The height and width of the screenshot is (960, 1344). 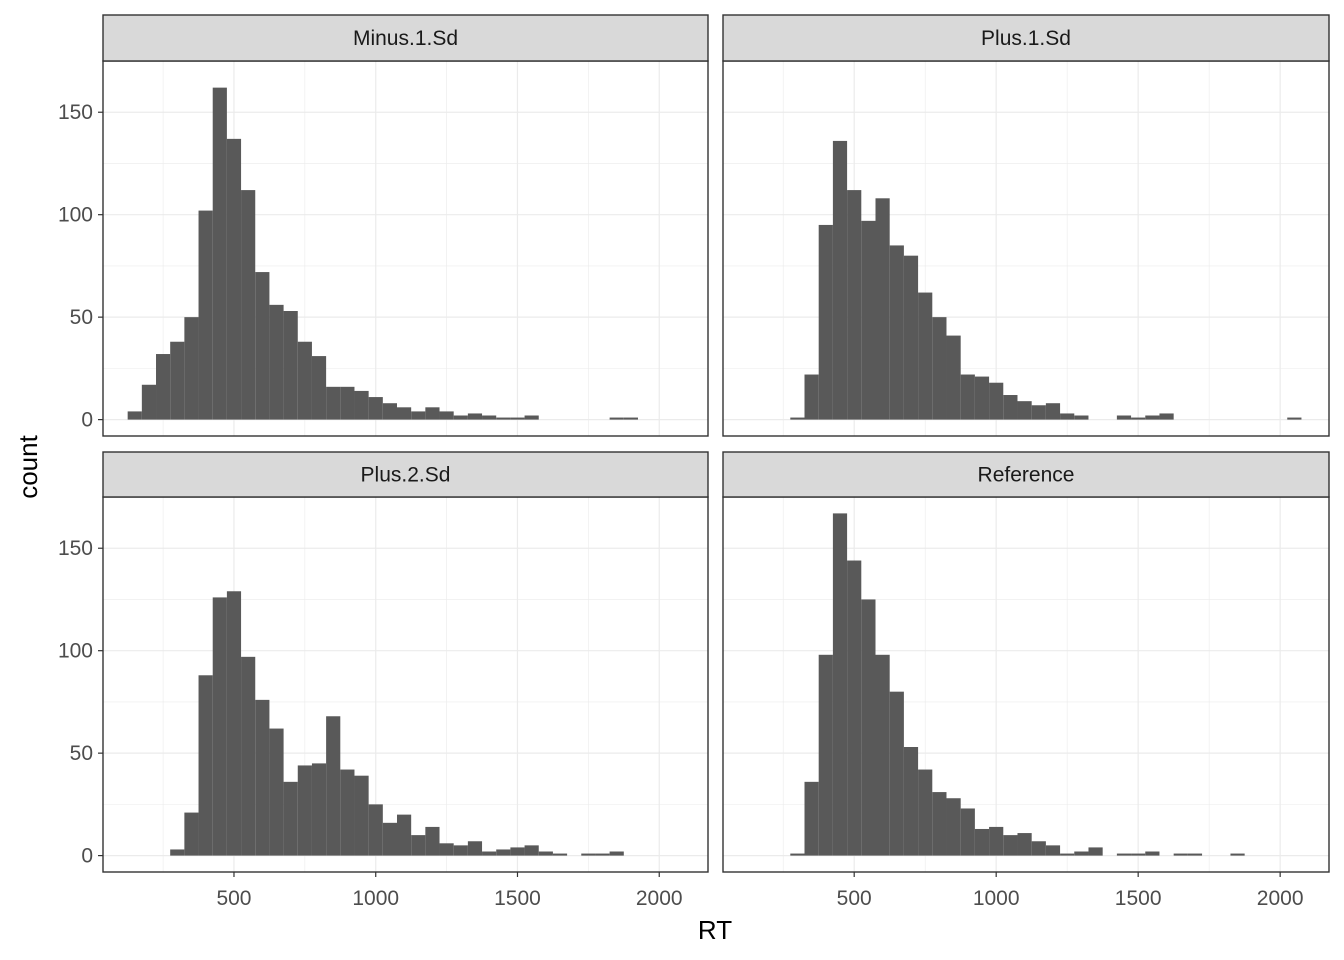 What do you see at coordinates (1280, 898) in the screenshot?
I see `x-tick-label: 2000` at bounding box center [1280, 898].